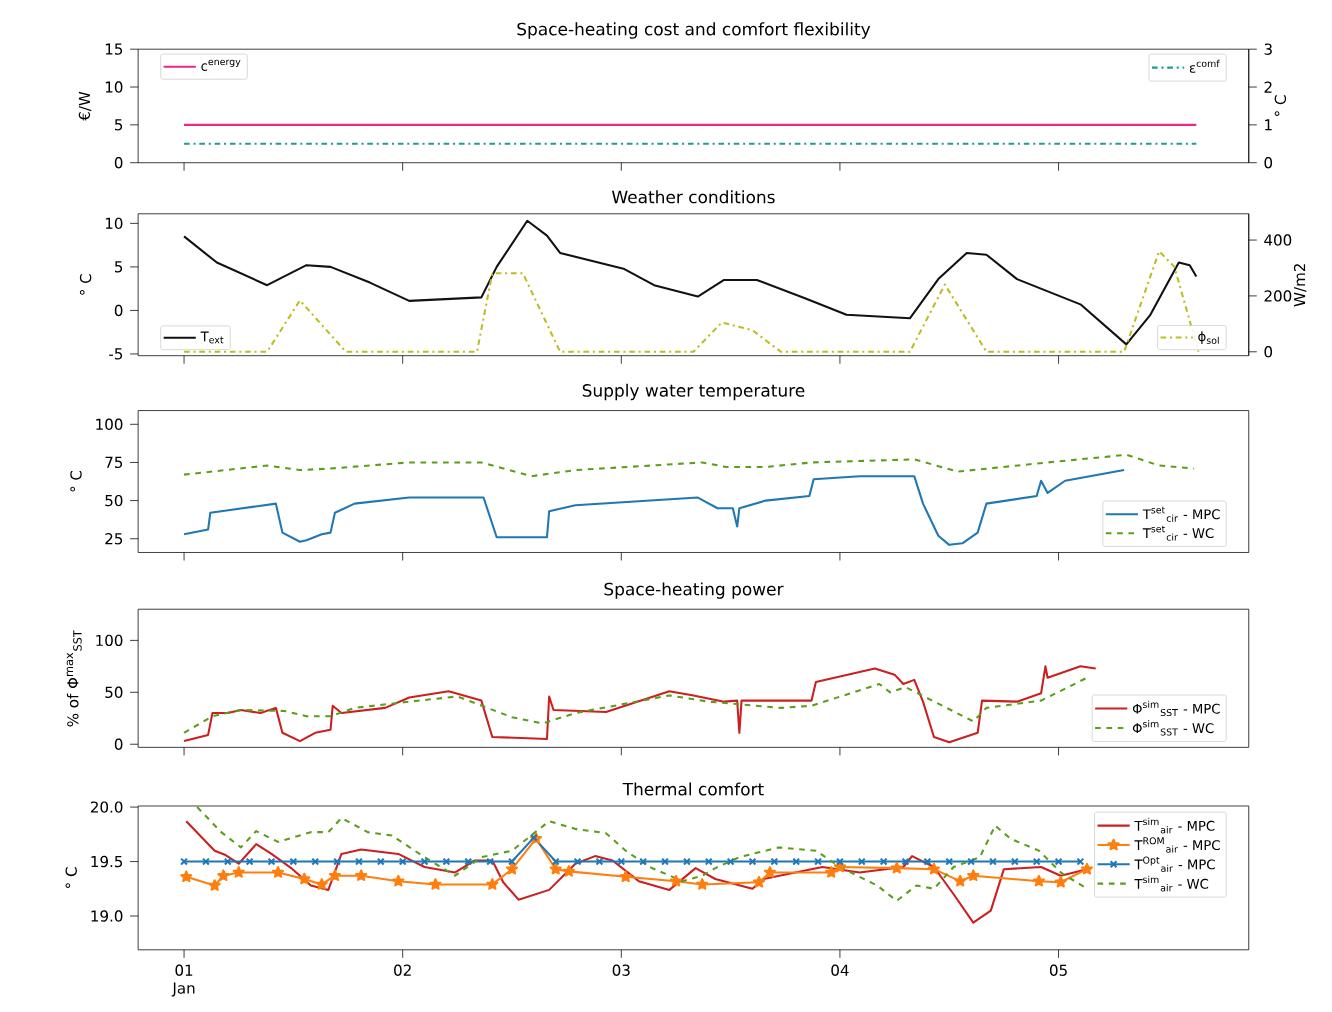 Image resolution: width=1332 pixels, height=1012 pixels. I want to click on chart-title: Space-heating power, so click(694, 590).